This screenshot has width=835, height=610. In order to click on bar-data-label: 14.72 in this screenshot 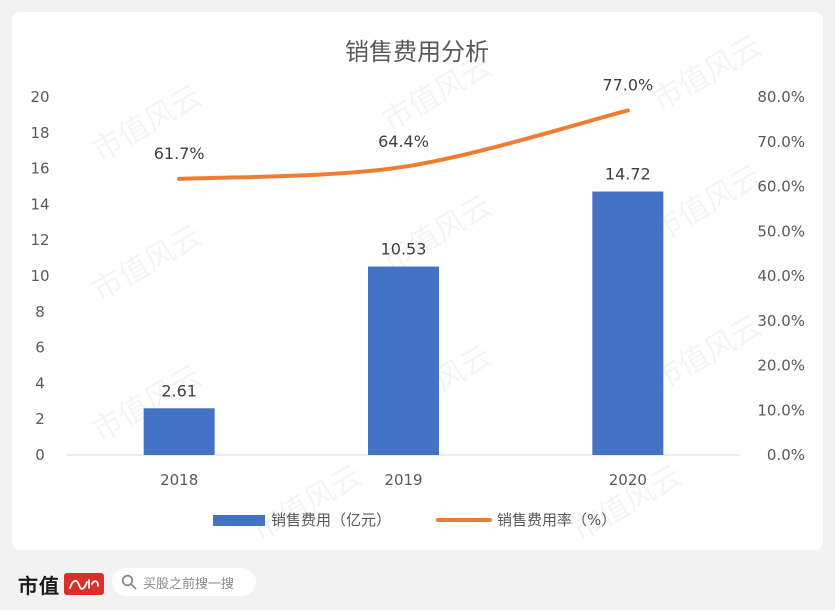, I will do `click(628, 174)`.